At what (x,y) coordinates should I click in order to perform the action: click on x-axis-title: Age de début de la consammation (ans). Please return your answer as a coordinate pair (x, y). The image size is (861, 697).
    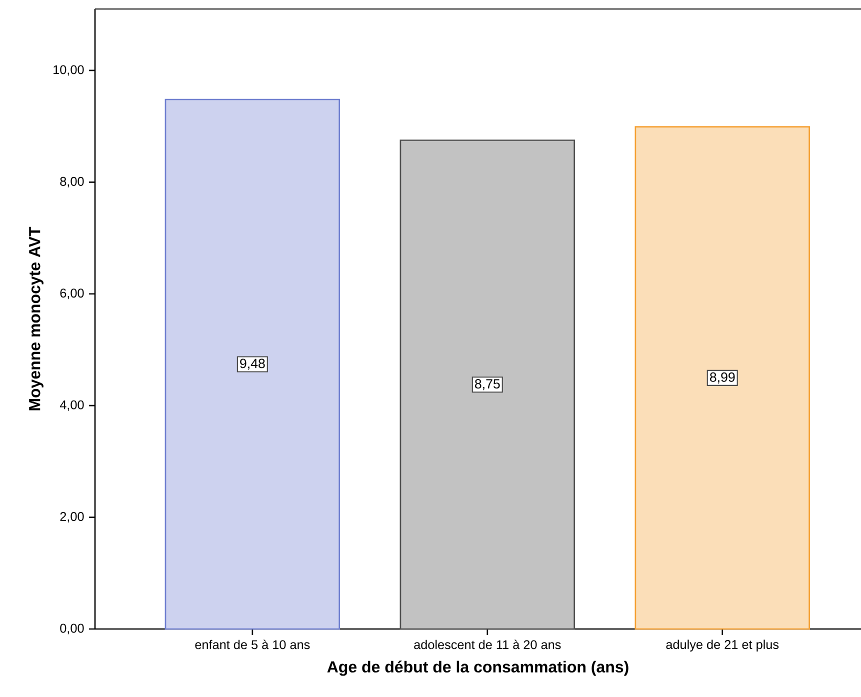
    Looking at the image, I should click on (477, 668).